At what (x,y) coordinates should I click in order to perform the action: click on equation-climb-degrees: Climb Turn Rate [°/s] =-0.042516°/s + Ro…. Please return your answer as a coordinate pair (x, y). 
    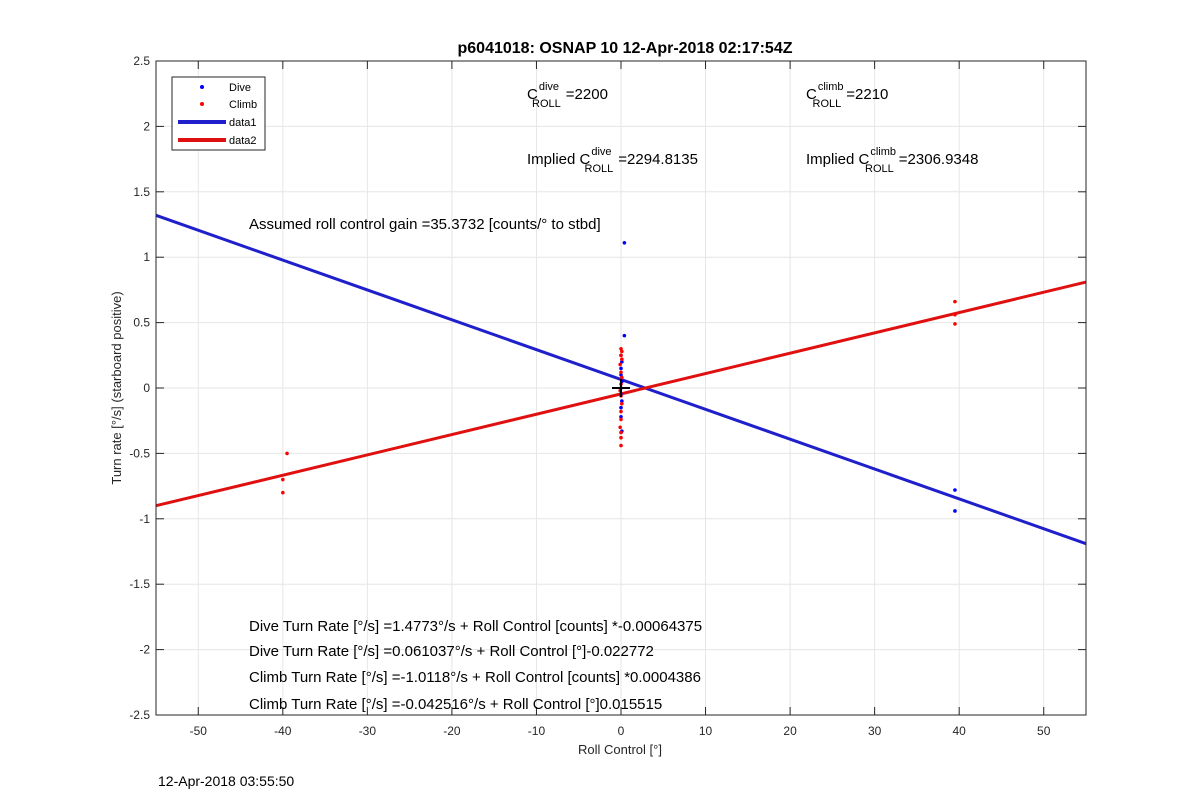
    Looking at the image, I should click on (455, 704).